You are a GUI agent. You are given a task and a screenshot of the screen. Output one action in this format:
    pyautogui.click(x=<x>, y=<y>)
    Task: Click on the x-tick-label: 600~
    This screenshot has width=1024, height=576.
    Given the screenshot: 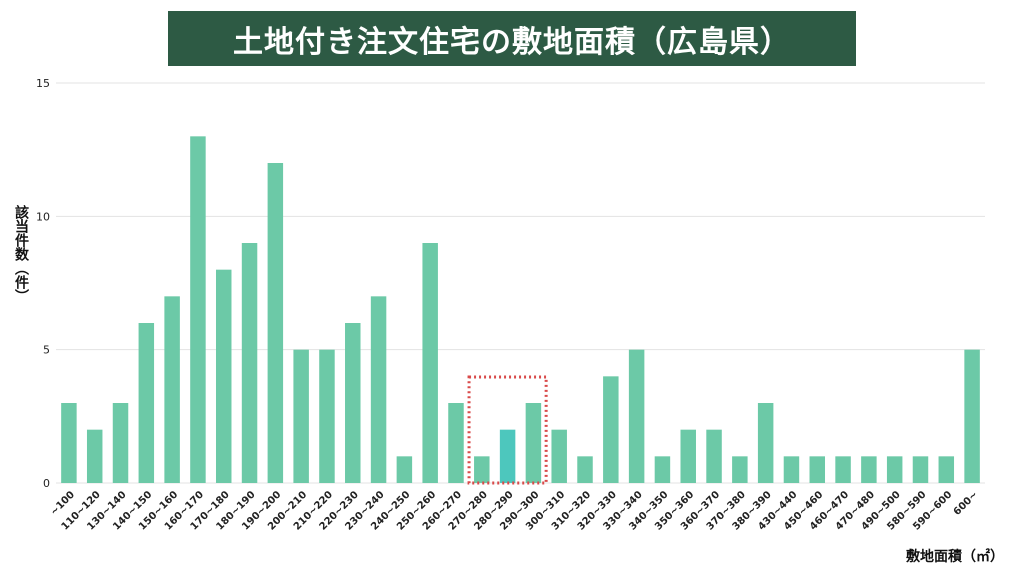 What is the action you would take?
    pyautogui.click(x=966, y=503)
    